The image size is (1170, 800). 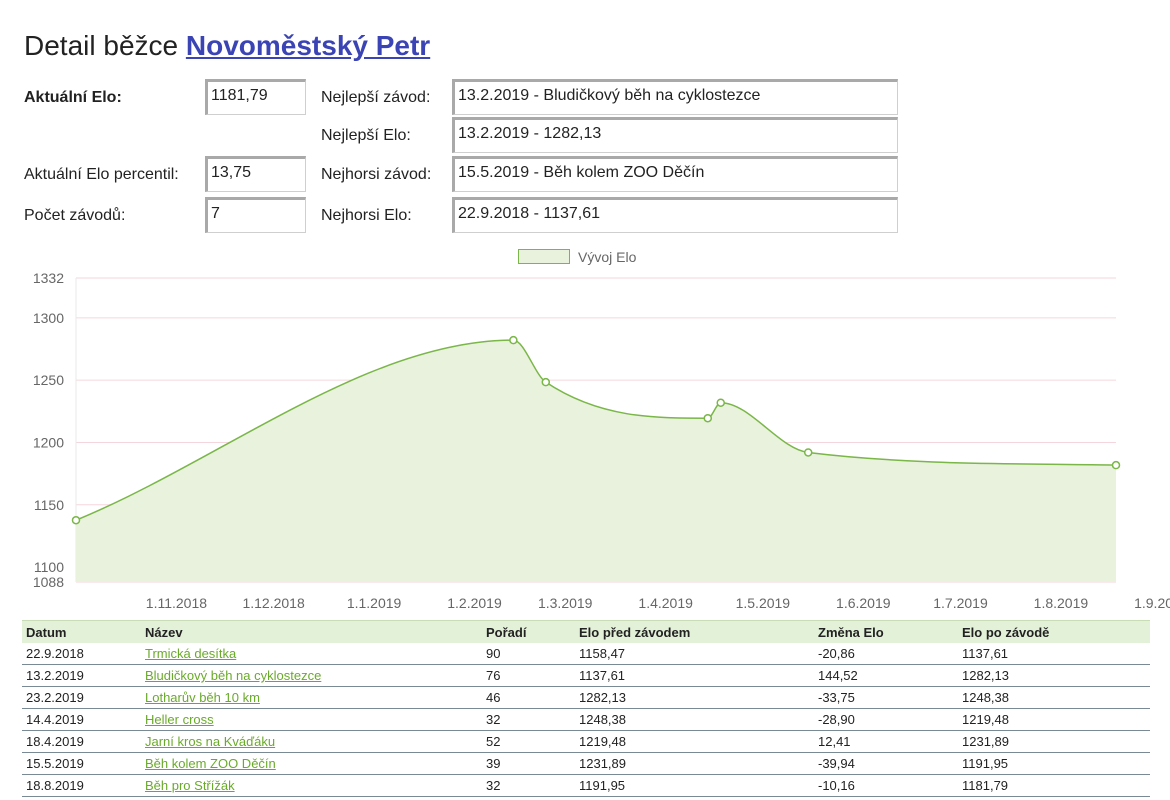 I want to click on column-header: Elo před závodem, so click(x=694, y=631).